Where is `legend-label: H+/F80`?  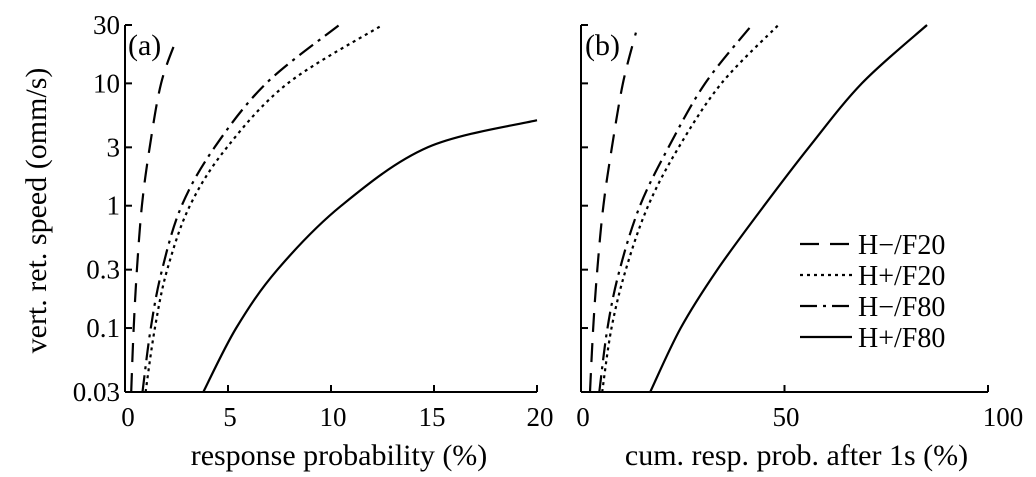
legend-label: H+/F80 is located at coordinates (901, 338).